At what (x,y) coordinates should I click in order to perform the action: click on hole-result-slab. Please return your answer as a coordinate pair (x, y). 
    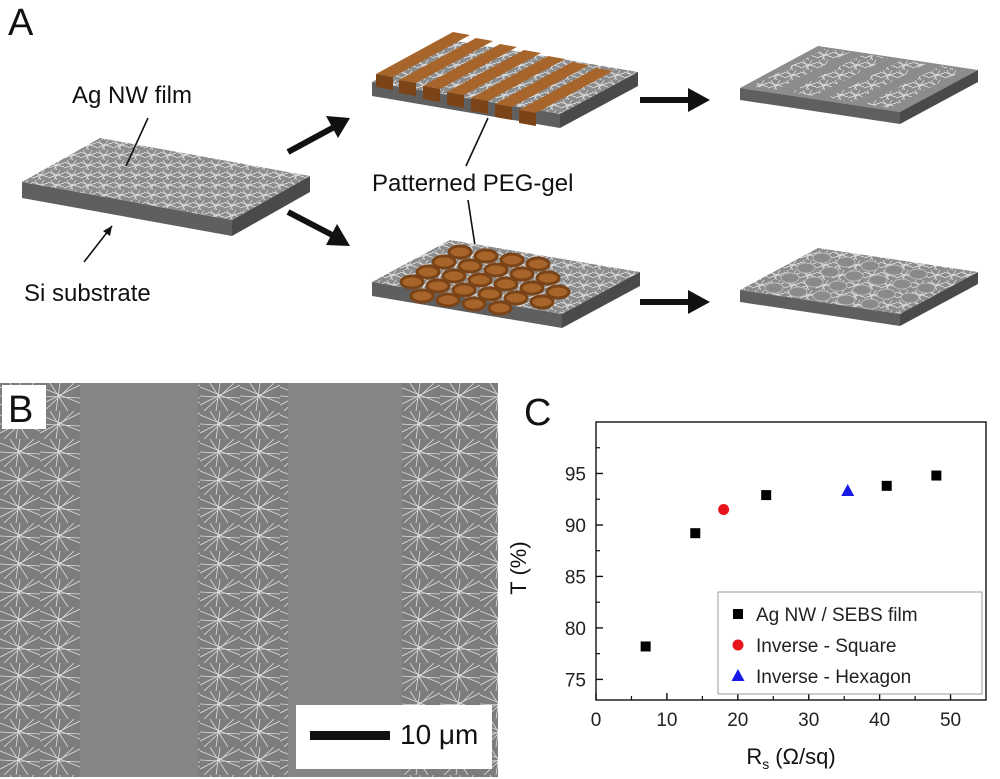
    Looking at the image, I should click on (859, 287).